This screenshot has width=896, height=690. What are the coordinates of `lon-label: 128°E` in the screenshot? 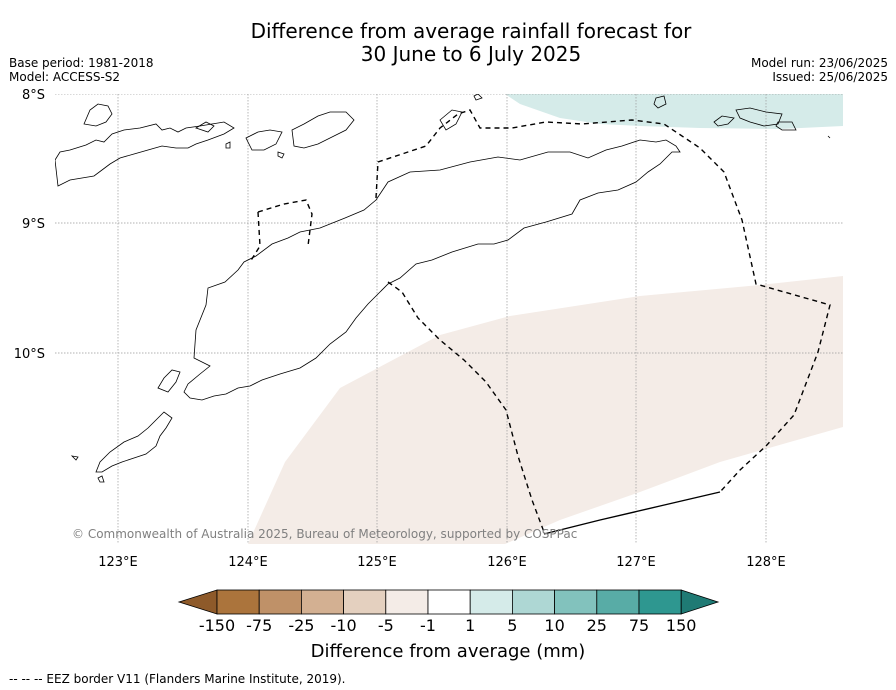 It's located at (766, 562).